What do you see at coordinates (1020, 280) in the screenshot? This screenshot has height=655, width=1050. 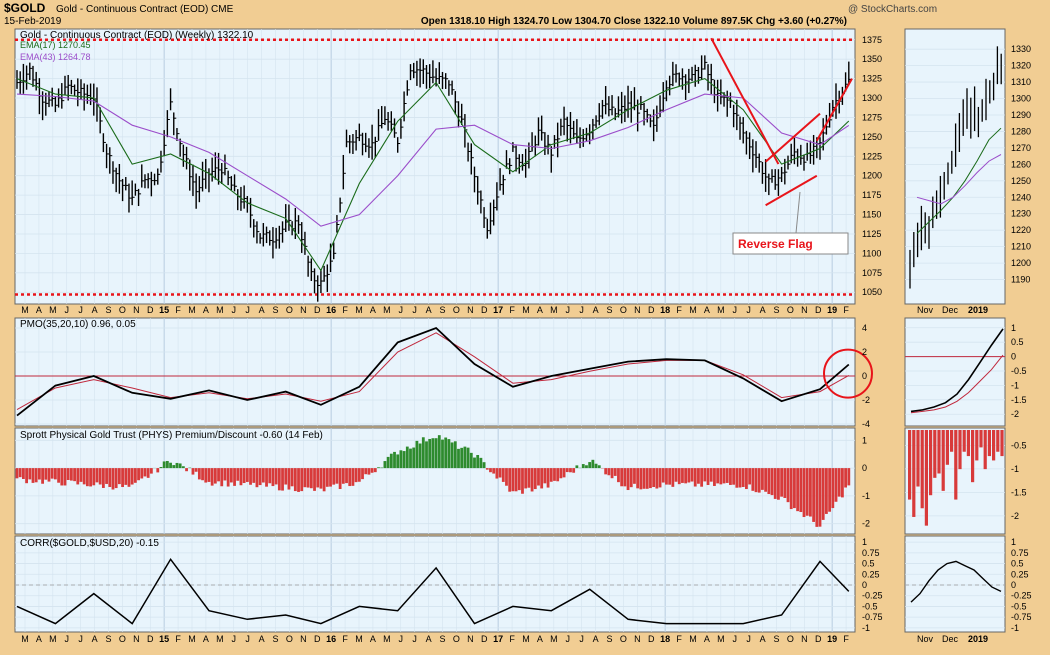 I see `inset-price-tick: 1190` at bounding box center [1020, 280].